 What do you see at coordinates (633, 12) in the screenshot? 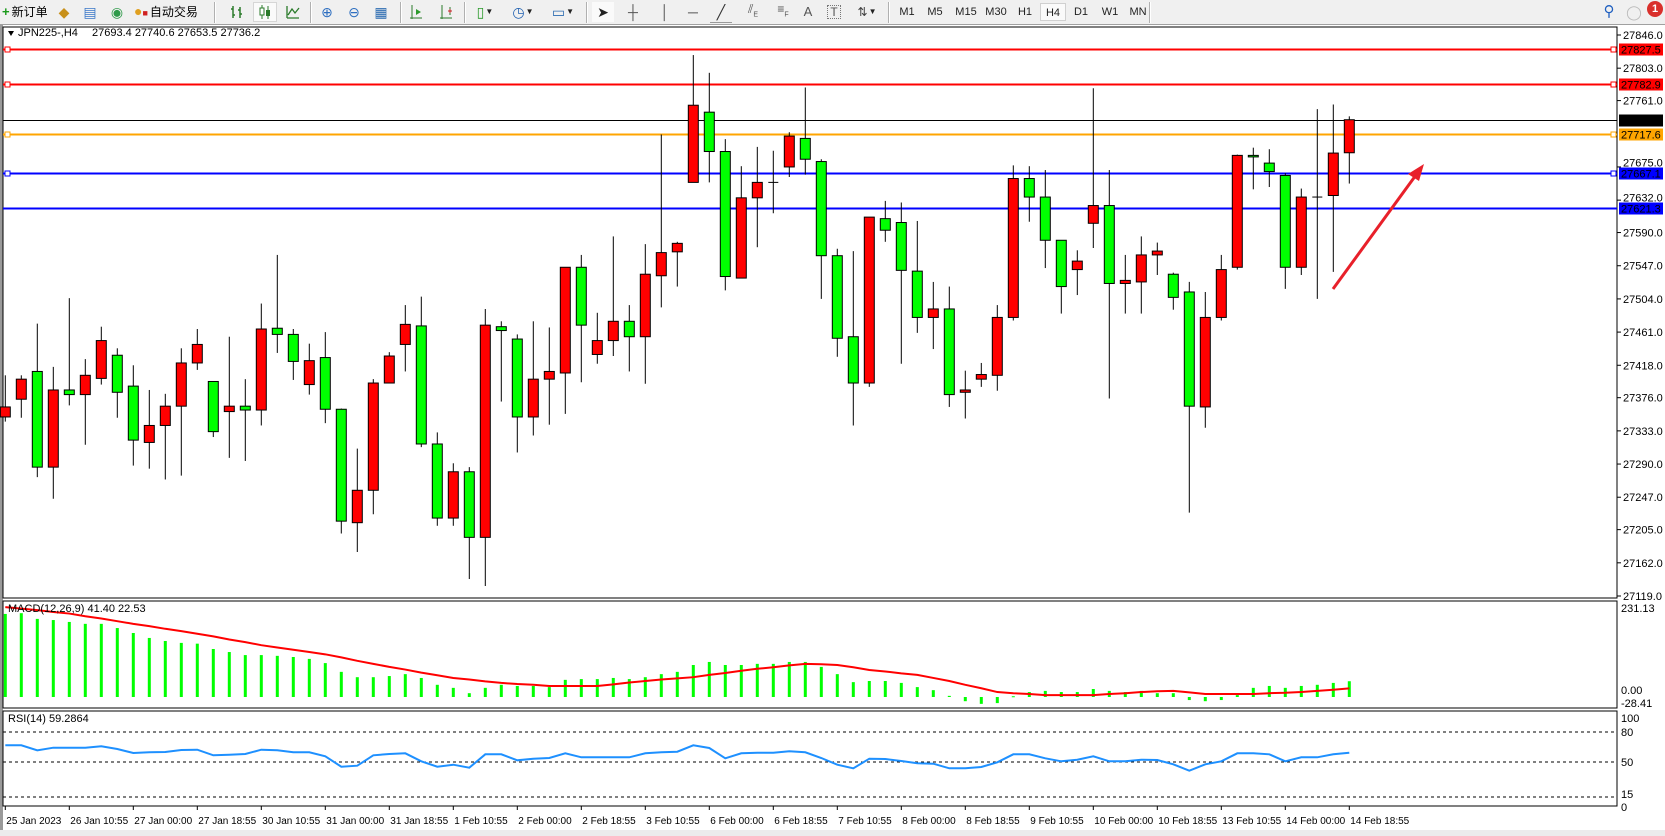
I see `crosshair-button: ┼` at bounding box center [633, 12].